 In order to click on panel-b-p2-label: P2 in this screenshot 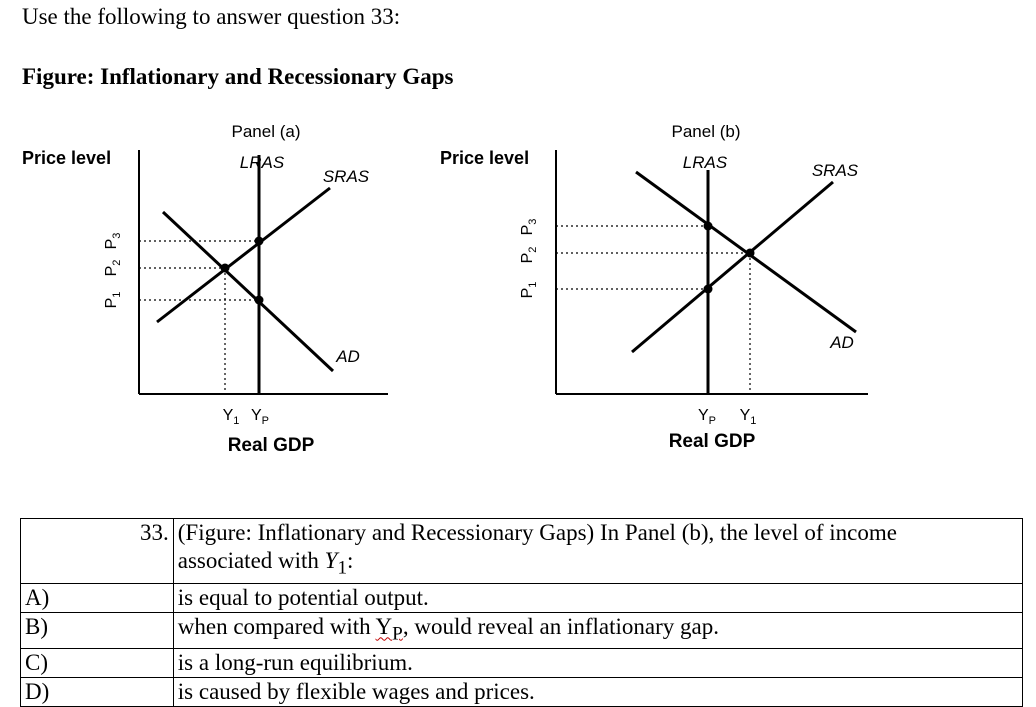, I will do `click(529, 255)`.